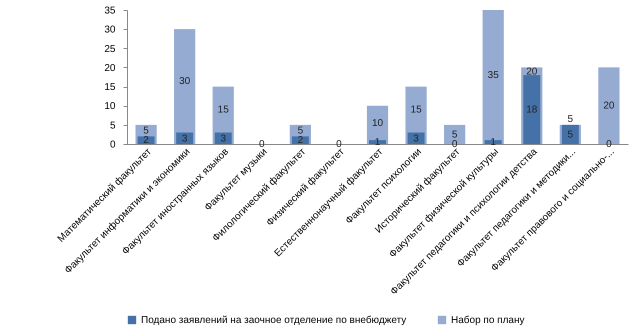  Describe the element at coordinates (110, 68) in the screenshot. I see `y-tick-label: 20` at that location.